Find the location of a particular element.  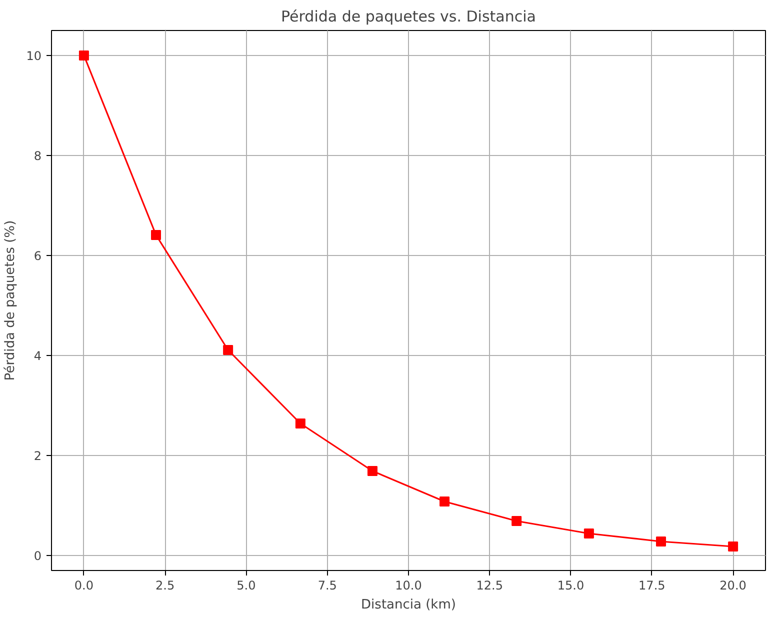

x-tick-label: 2.5 is located at coordinates (165, 585).